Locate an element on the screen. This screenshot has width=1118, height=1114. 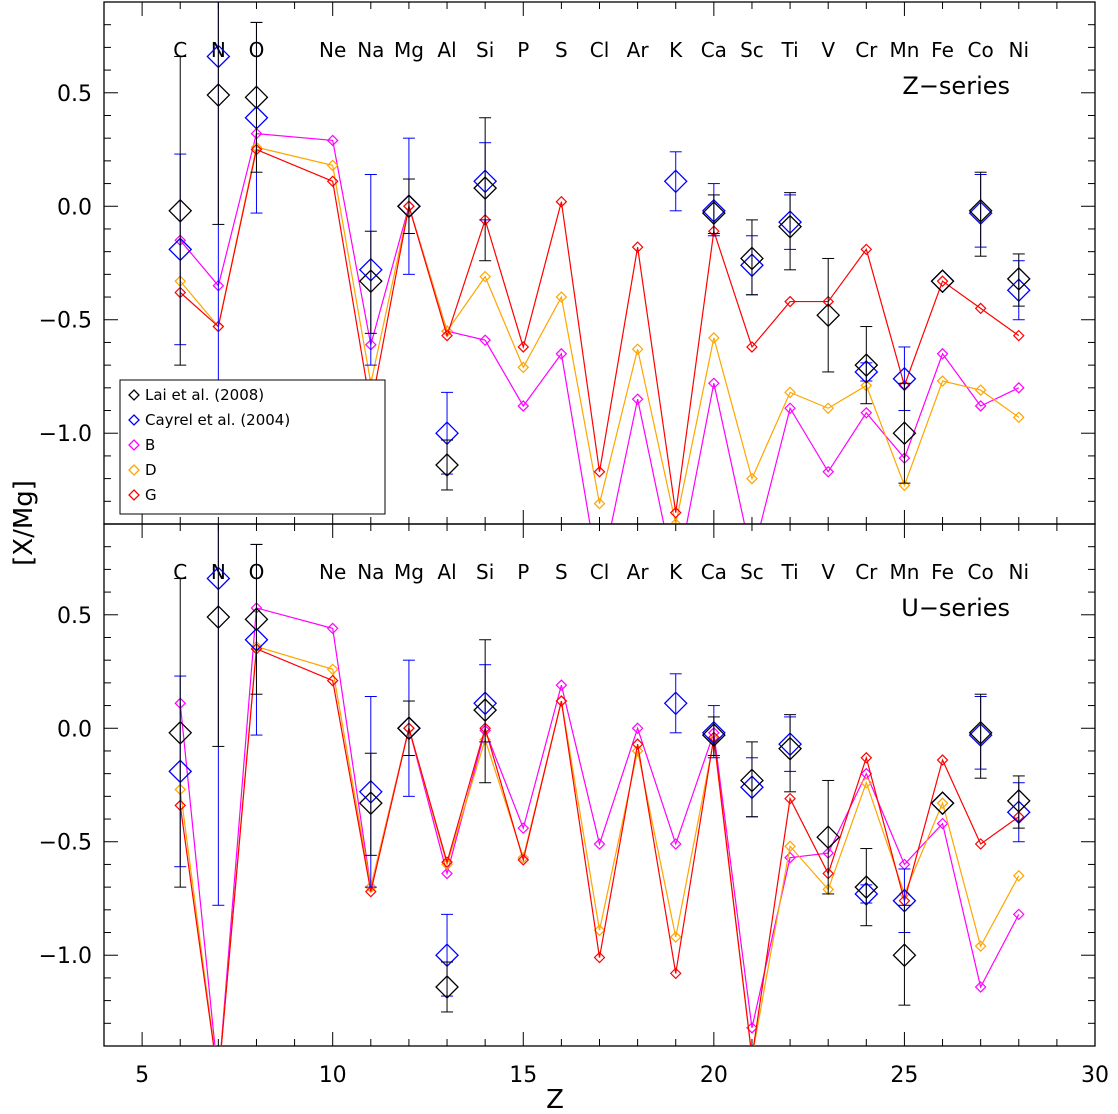
element-label-K: K is located at coordinates (676, 572).